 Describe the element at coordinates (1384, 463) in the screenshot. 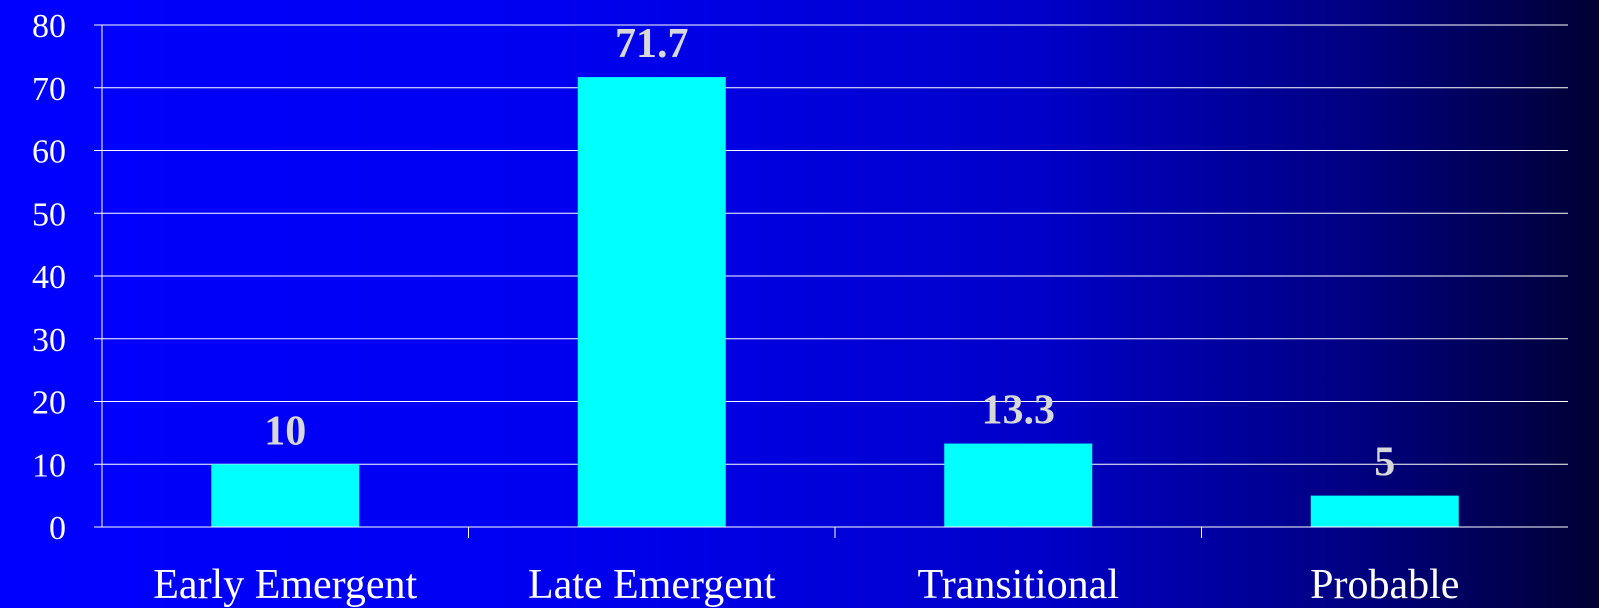

I see `data-label: 5` at that location.